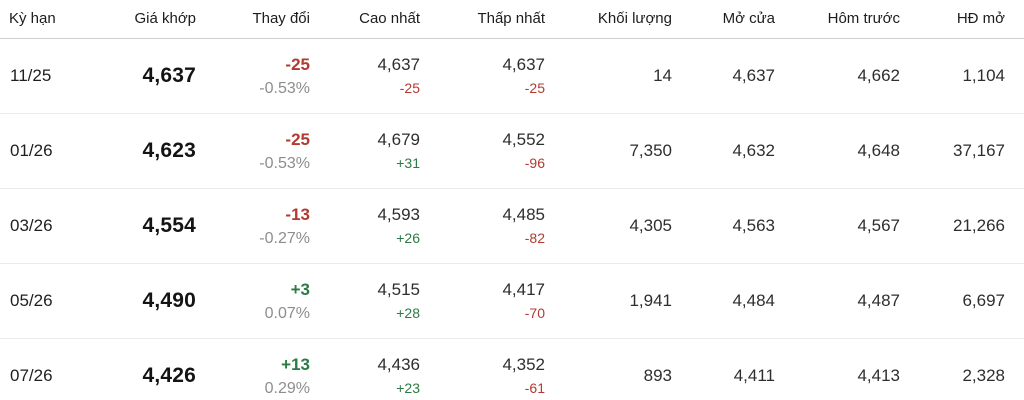 Image resolution: width=1024 pixels, height=400 pixels. I want to click on change-value: -13, so click(297, 214).